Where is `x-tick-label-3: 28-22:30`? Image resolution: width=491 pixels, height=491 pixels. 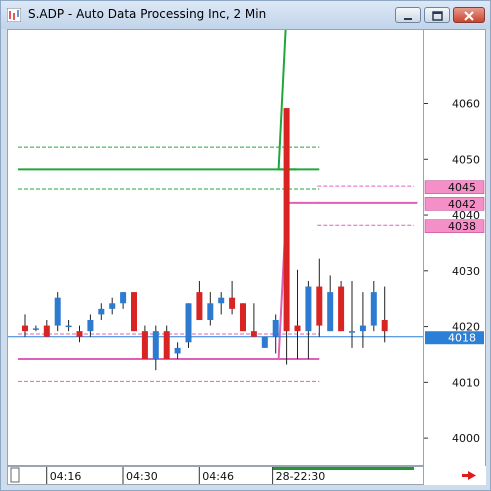 x-tick-label-3: 28-22:30 is located at coordinates (301, 476).